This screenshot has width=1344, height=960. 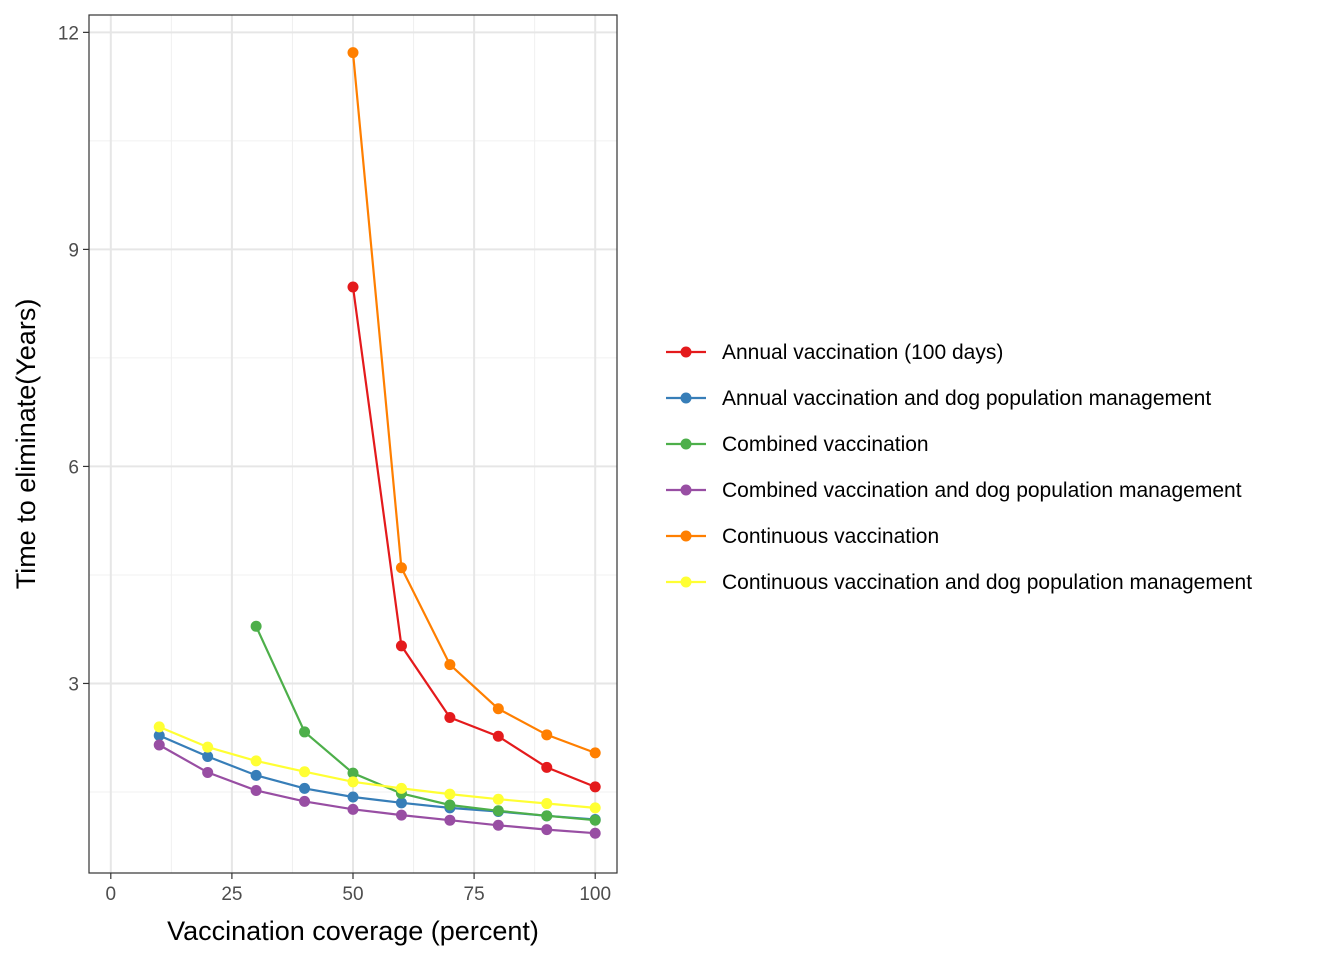 What do you see at coordinates (353, 931) in the screenshot?
I see `x-axis-title: Vaccination coverage (percent)` at bounding box center [353, 931].